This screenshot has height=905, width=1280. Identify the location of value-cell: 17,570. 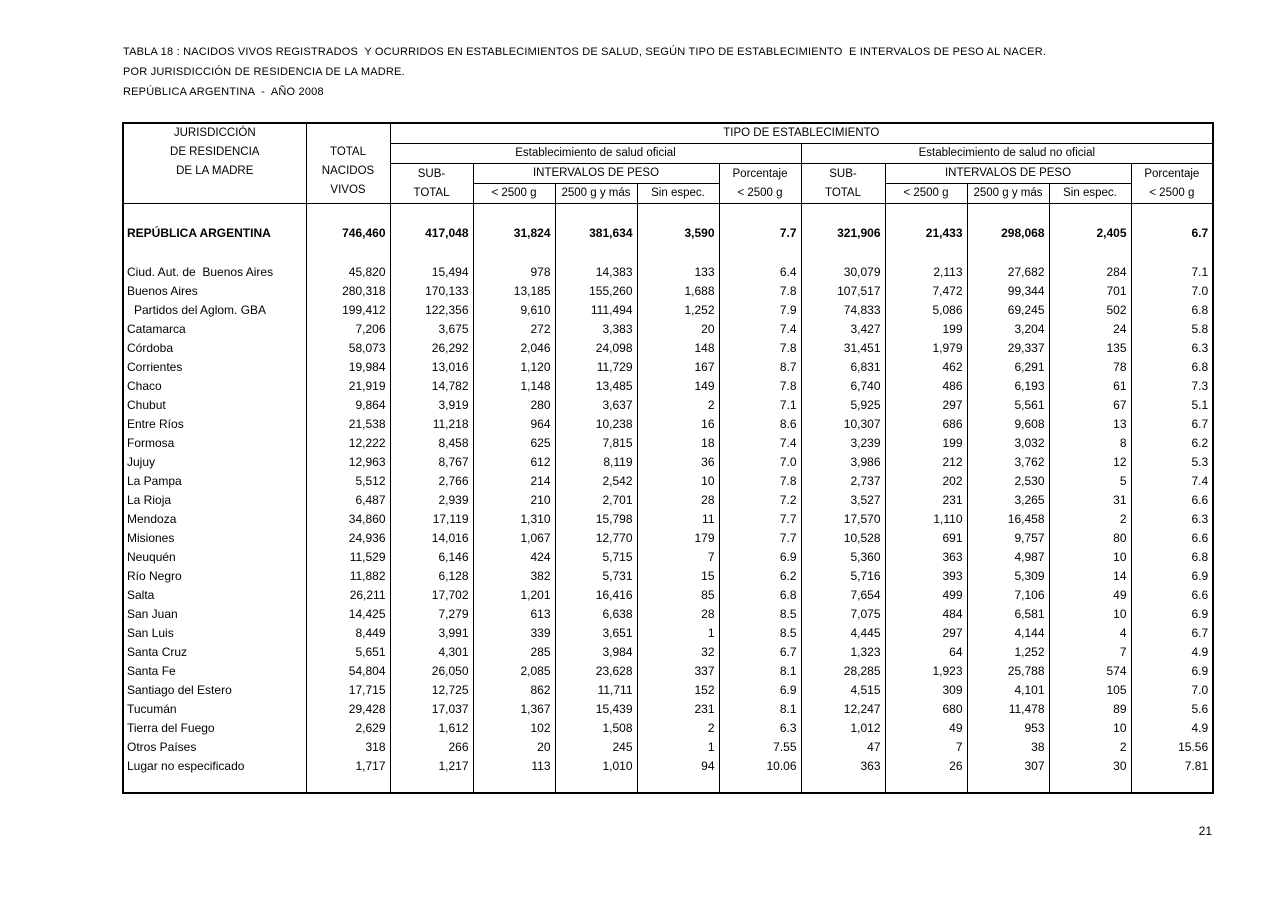
(843, 519).